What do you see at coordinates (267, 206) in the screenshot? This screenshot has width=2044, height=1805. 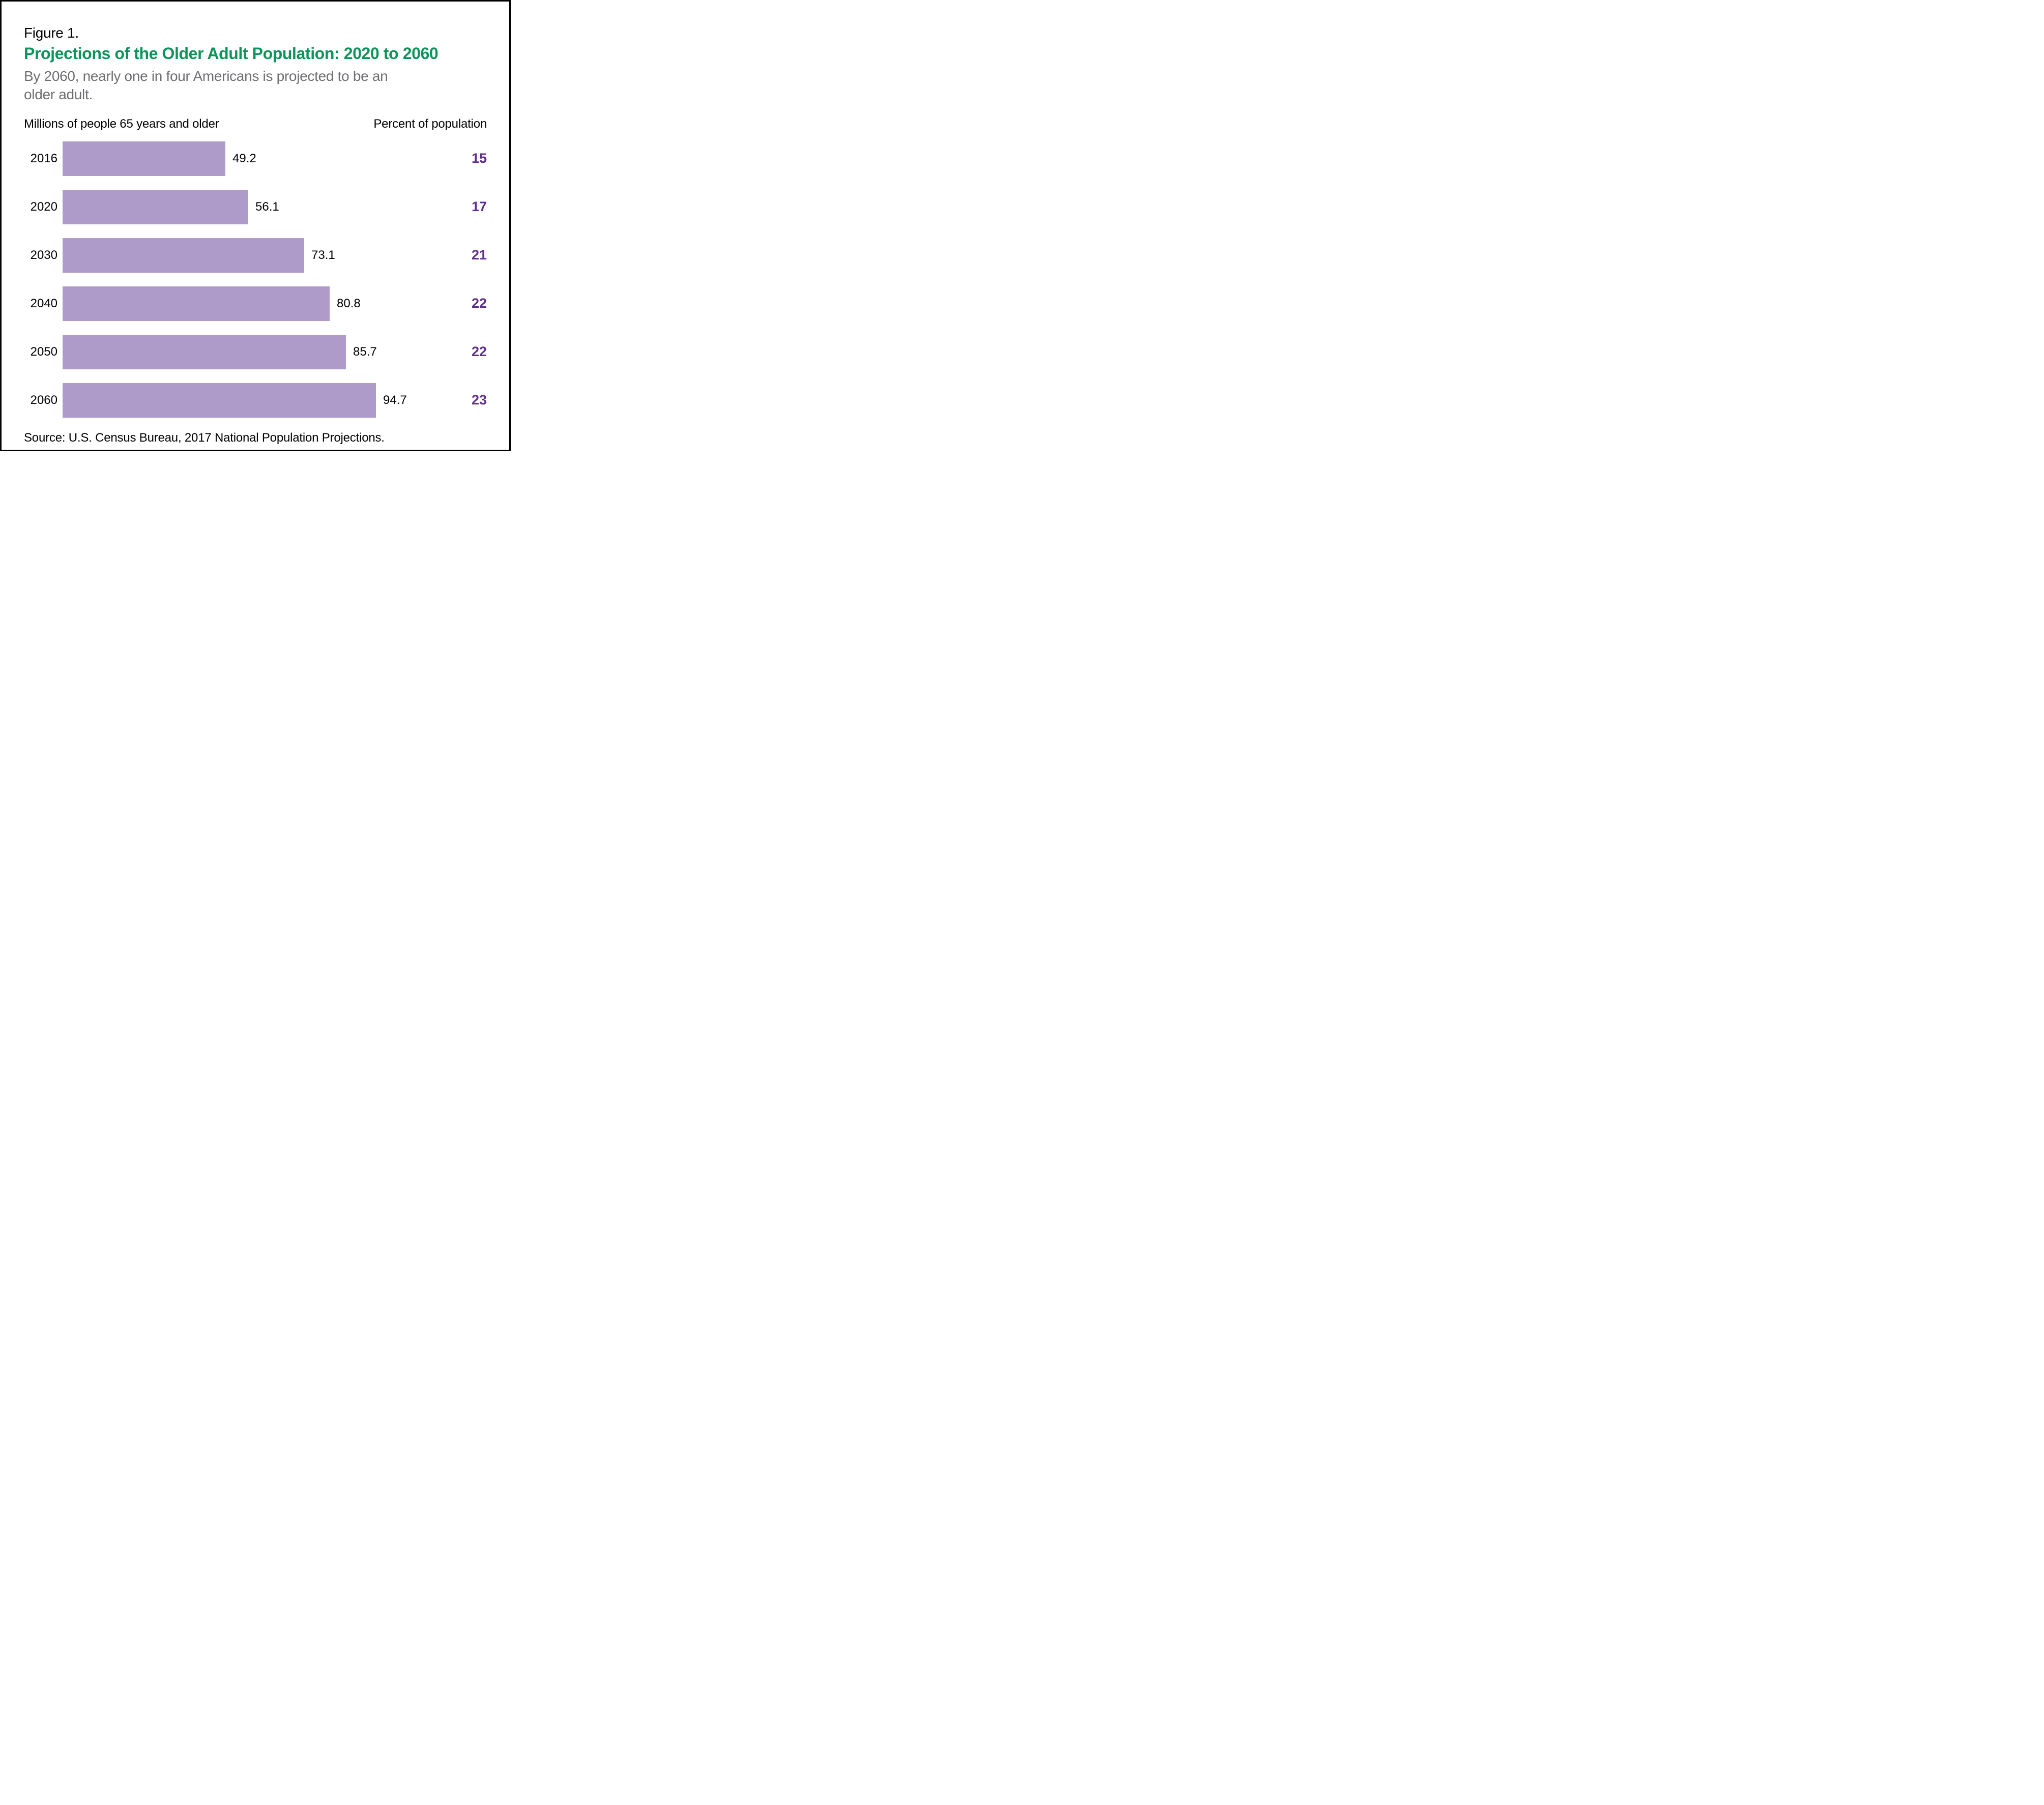 I see `bar-value-label: 56.1` at bounding box center [267, 206].